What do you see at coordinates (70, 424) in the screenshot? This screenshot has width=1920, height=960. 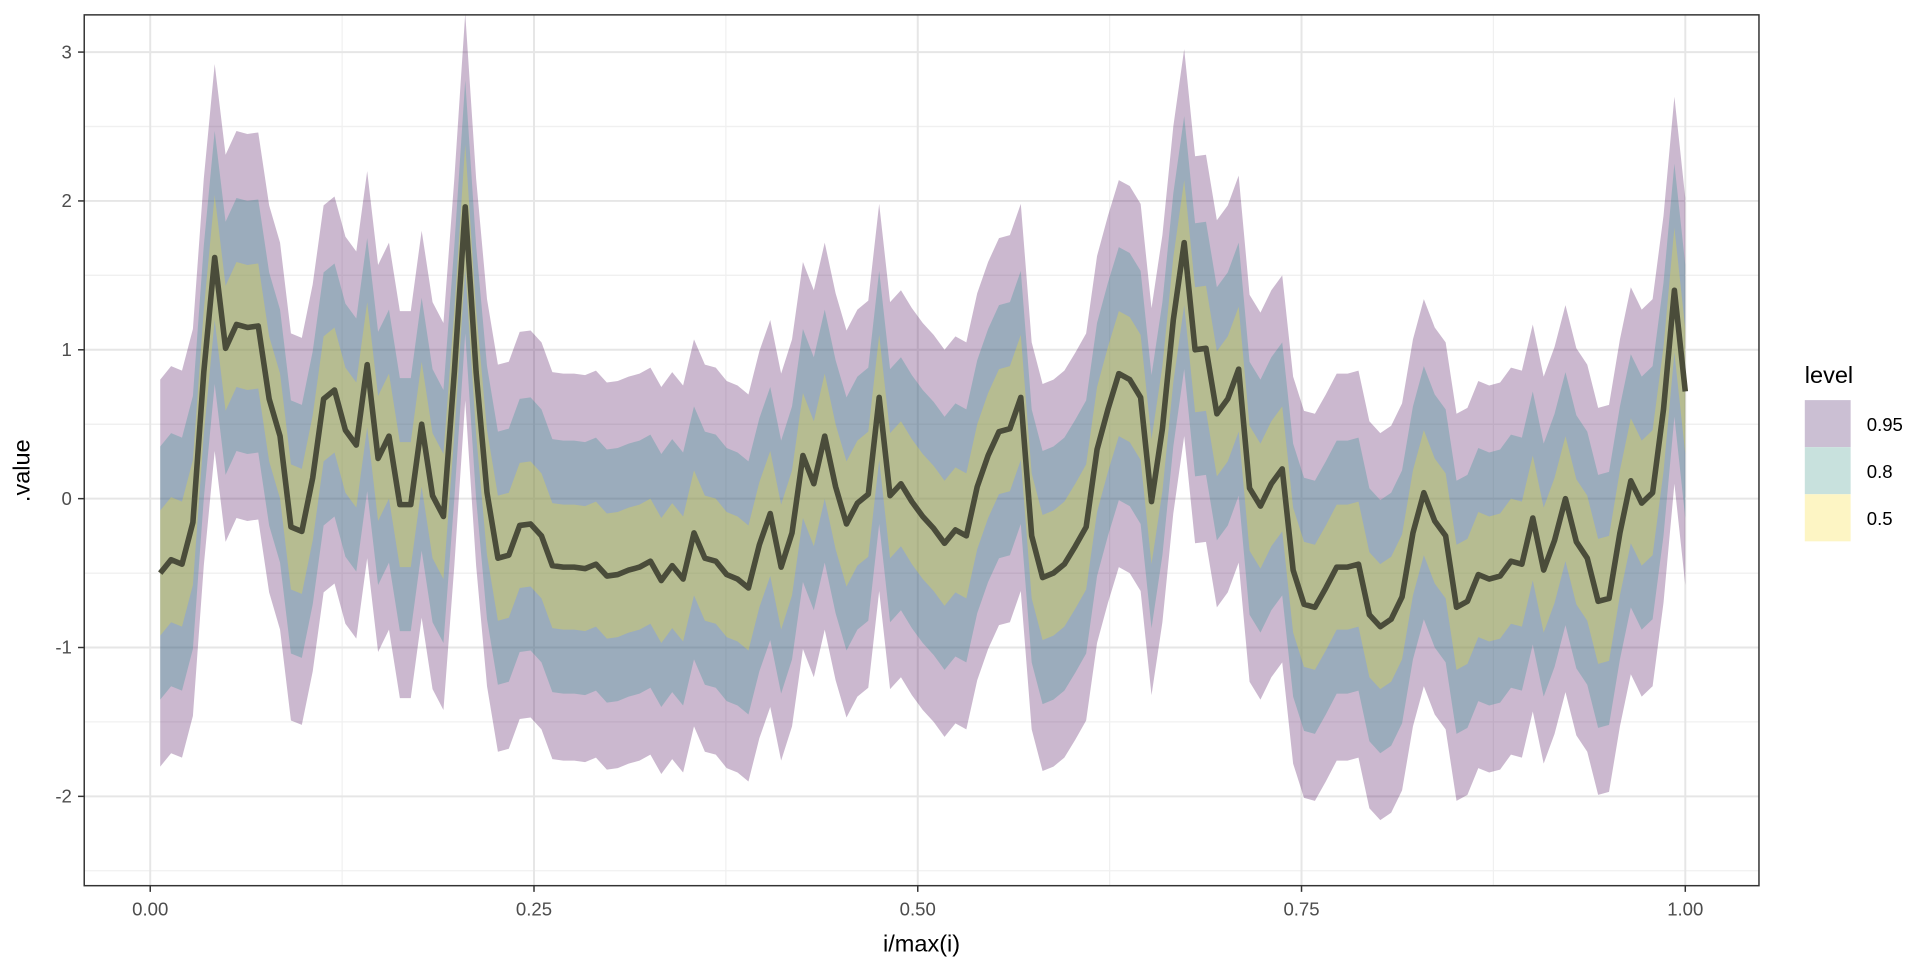 I see `y-axis: -2 -1 0 1 2 3` at bounding box center [70, 424].